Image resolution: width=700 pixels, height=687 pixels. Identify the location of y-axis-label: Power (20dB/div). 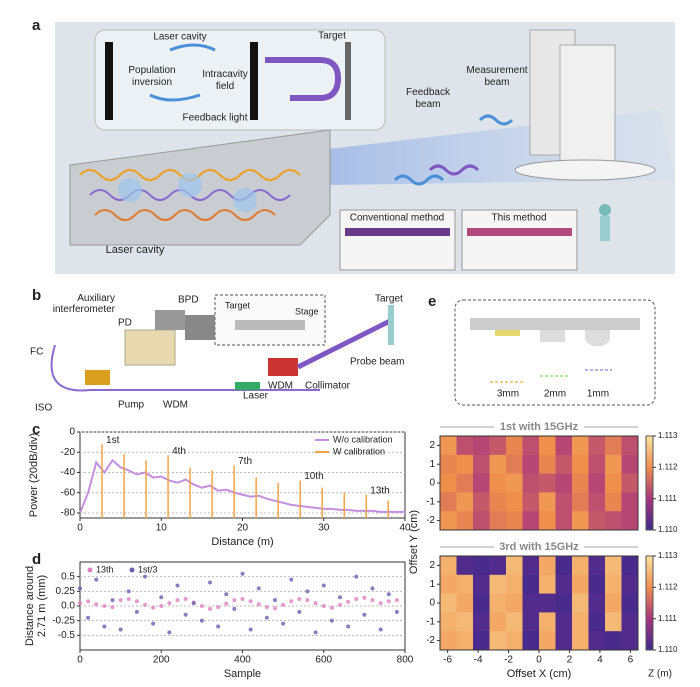
(34, 475).